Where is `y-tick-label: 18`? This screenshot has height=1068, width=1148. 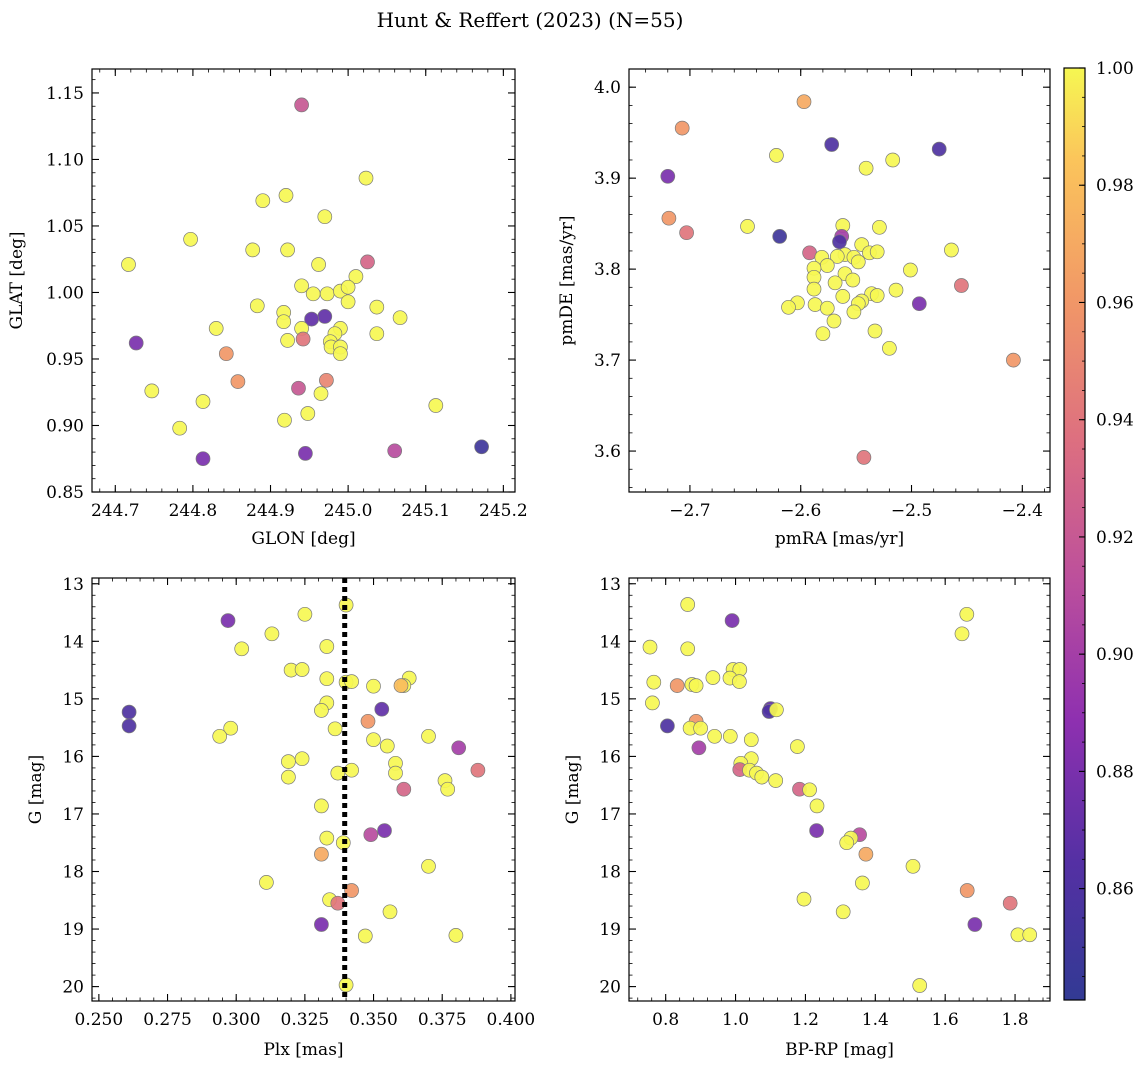 y-tick-label: 18 is located at coordinates (73, 873).